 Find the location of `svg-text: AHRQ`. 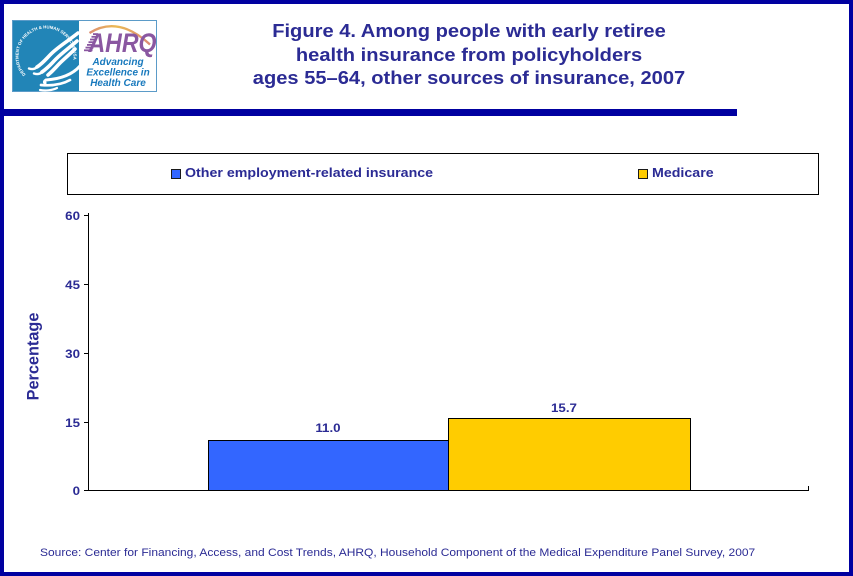

svg-text: AHRQ is located at coordinates (122, 43).